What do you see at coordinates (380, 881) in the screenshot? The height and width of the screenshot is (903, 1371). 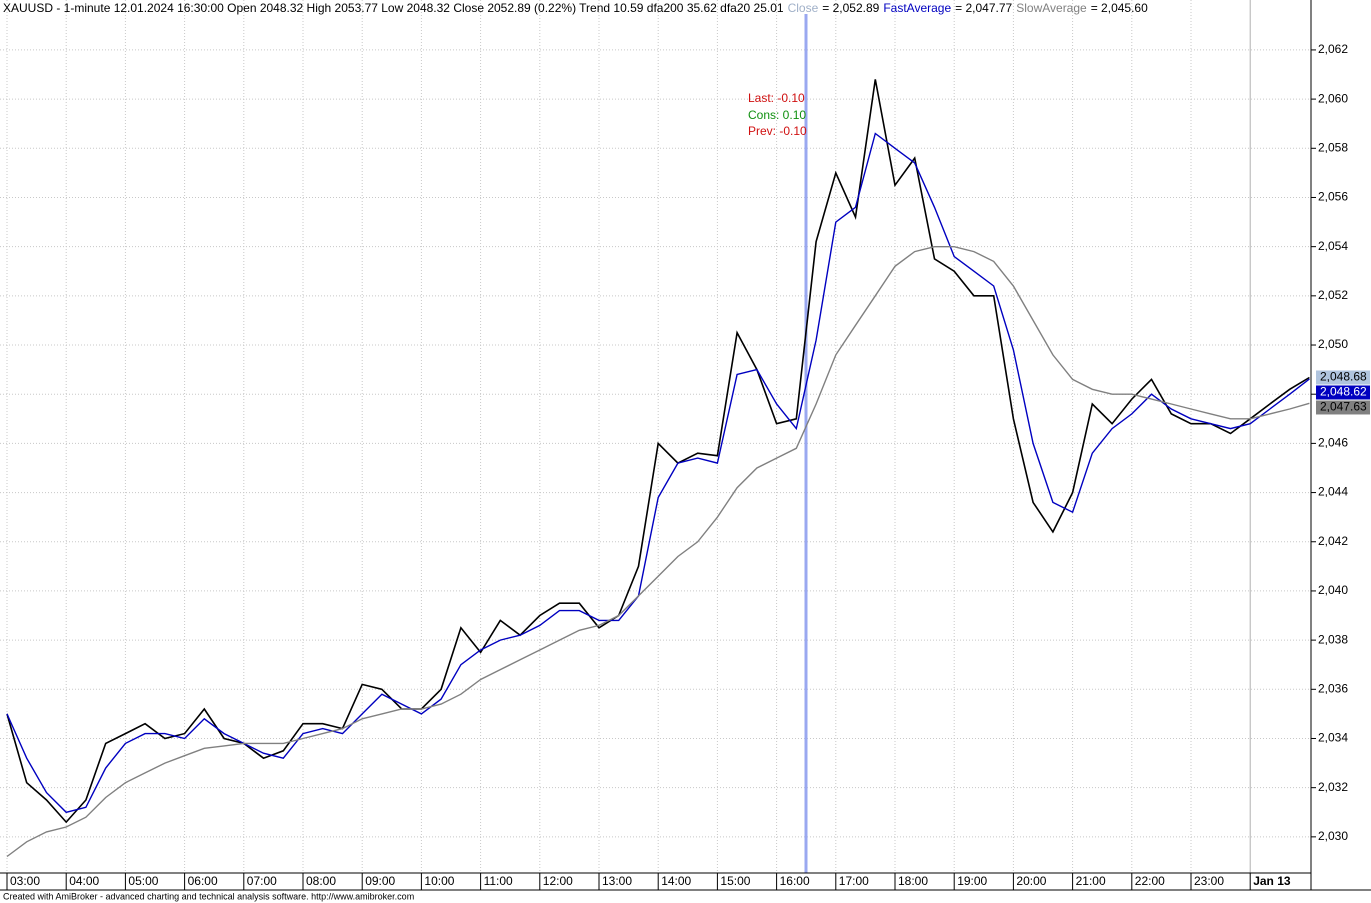 I see `x-tick-label: 09:00` at bounding box center [380, 881].